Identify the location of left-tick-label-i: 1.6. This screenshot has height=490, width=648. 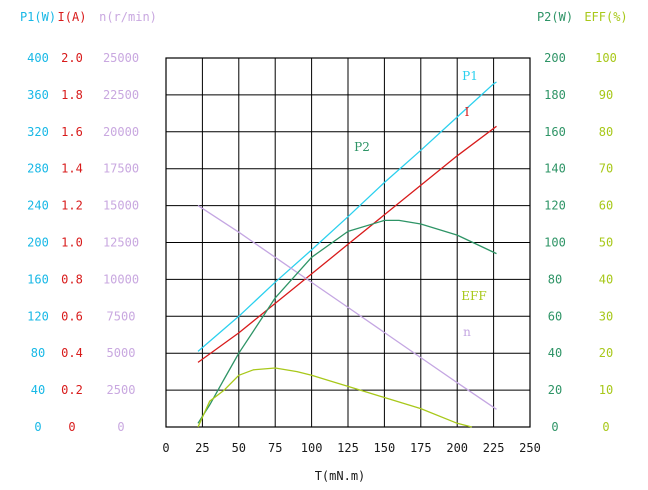
(72, 132).